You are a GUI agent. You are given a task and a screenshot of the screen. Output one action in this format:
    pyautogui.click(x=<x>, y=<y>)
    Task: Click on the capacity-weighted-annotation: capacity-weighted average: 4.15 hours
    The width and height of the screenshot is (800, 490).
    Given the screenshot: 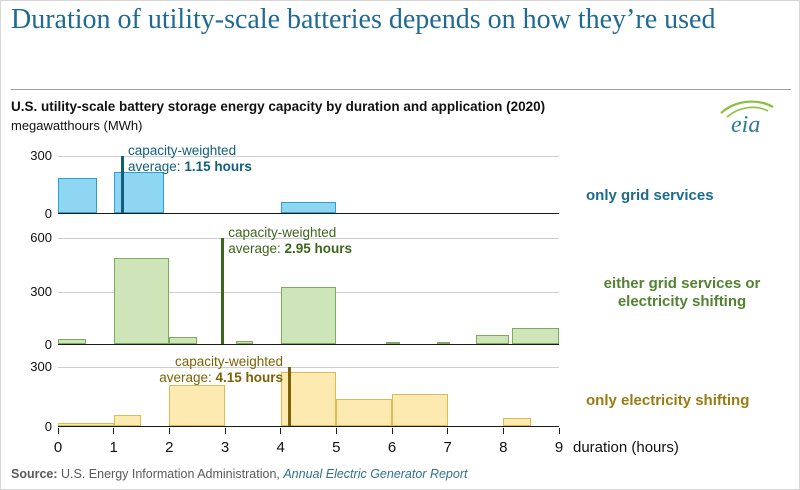 What is the action you would take?
    pyautogui.click(x=173, y=370)
    